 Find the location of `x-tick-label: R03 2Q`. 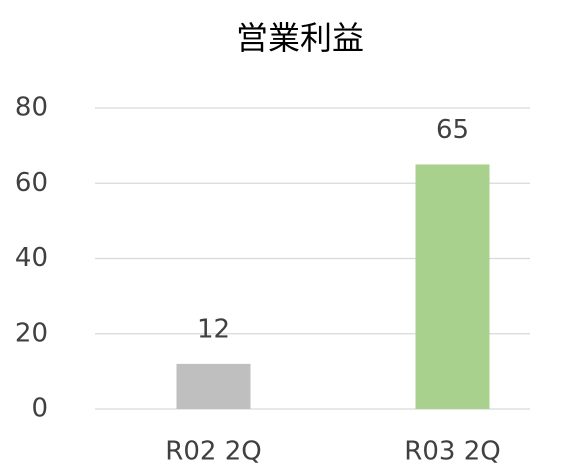

x-tick-label: R03 2Q is located at coordinates (452, 452).